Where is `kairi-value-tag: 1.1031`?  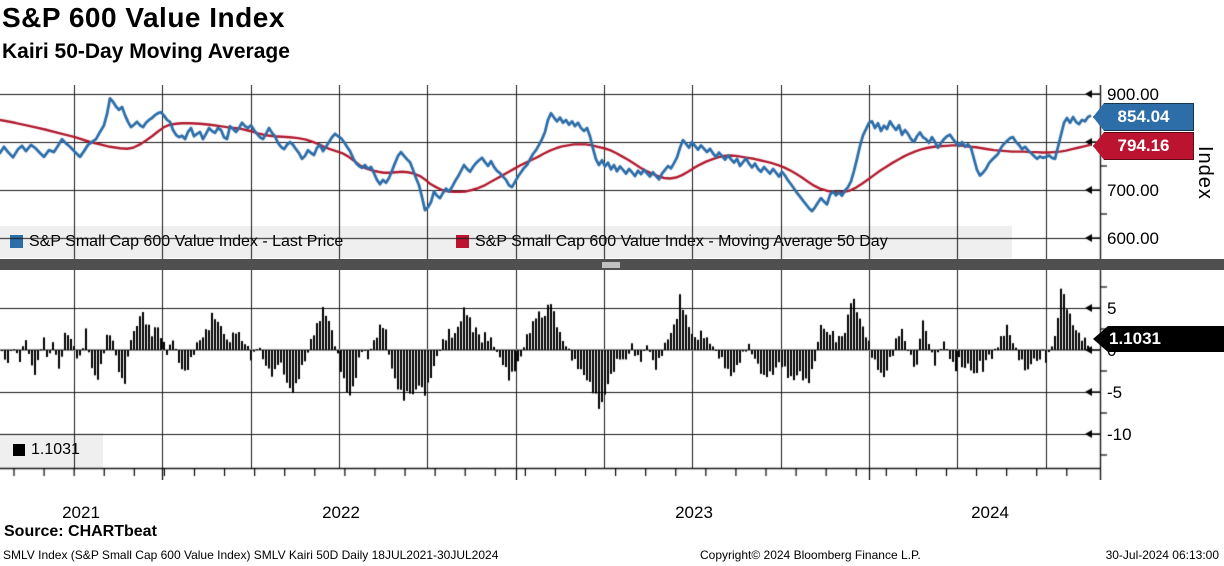 kairi-value-tag: 1.1031 is located at coordinates (1158, 339).